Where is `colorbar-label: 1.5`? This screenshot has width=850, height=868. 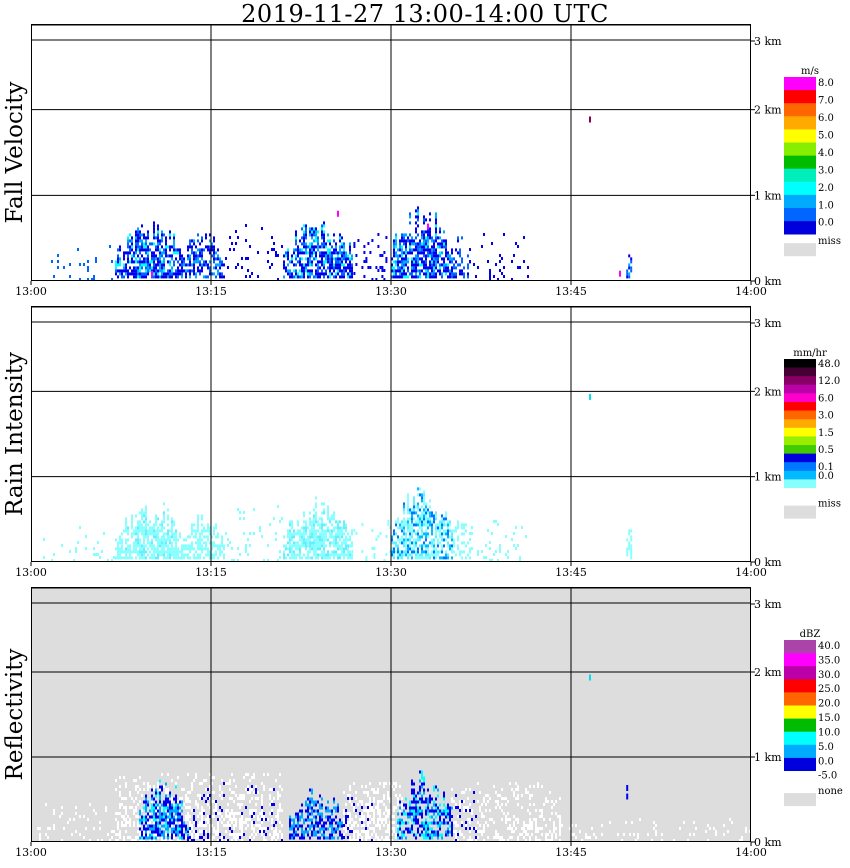
colorbar-label: 1.5 is located at coordinates (826, 433).